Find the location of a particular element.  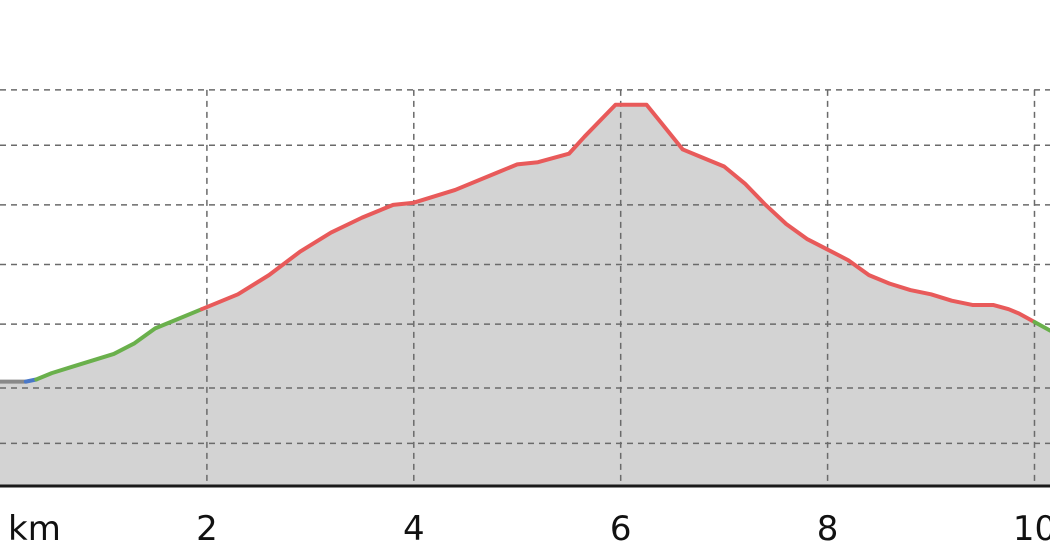

x-tick-label: 8 is located at coordinates (828, 529).